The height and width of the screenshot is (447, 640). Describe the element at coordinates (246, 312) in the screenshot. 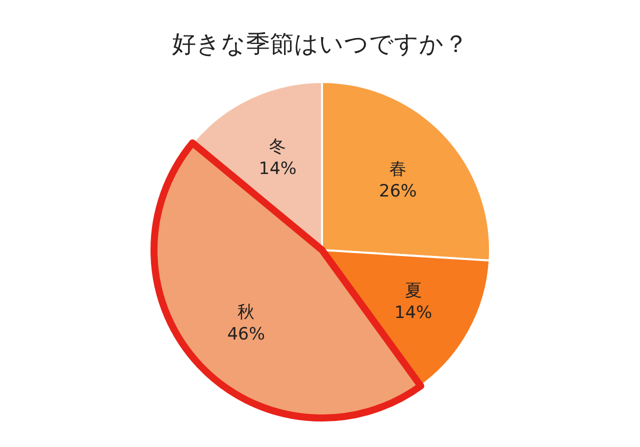

I see `slice-label: 秋` at that location.